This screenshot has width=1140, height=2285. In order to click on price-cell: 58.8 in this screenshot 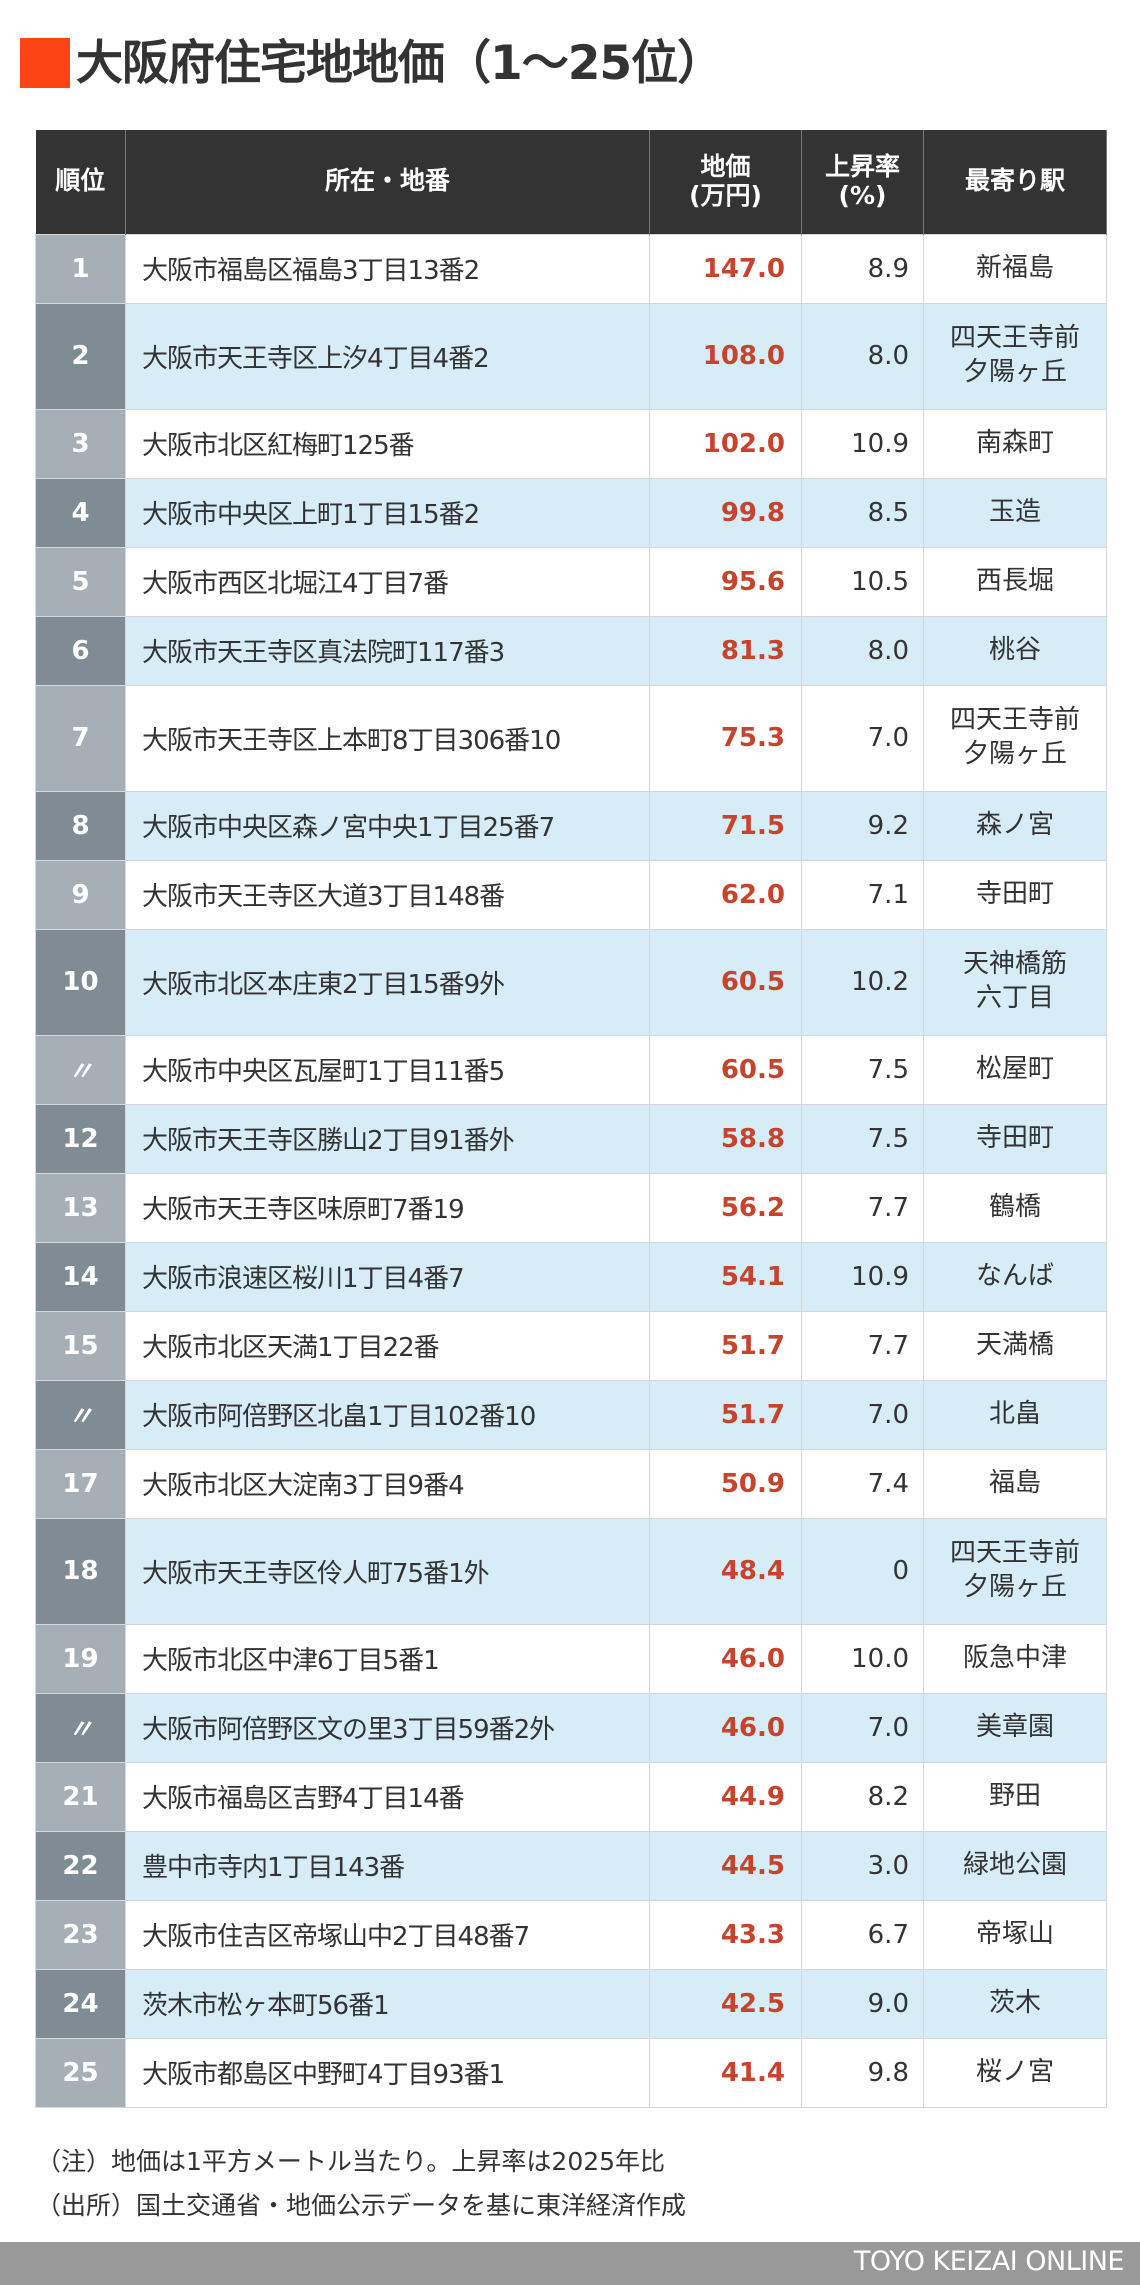, I will do `click(725, 1138)`.